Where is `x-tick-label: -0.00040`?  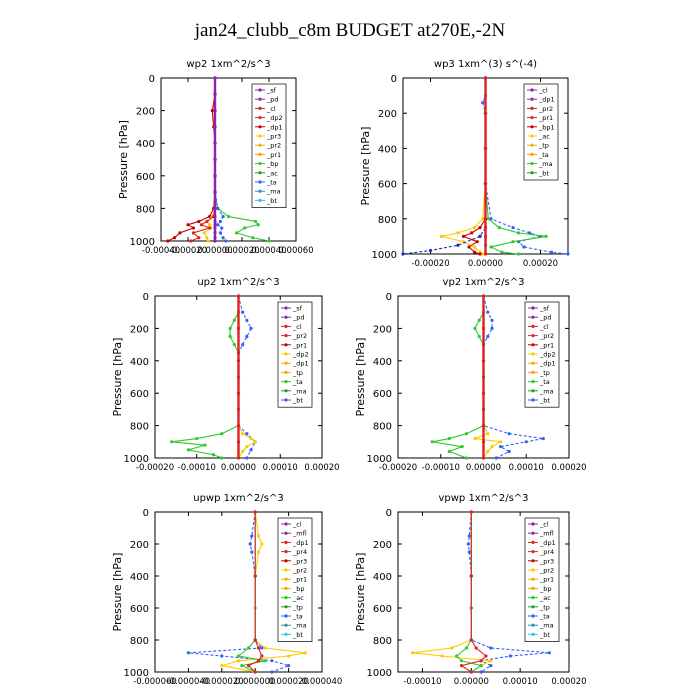
x-tick-label: -0.00040 is located at coordinates (161, 251).